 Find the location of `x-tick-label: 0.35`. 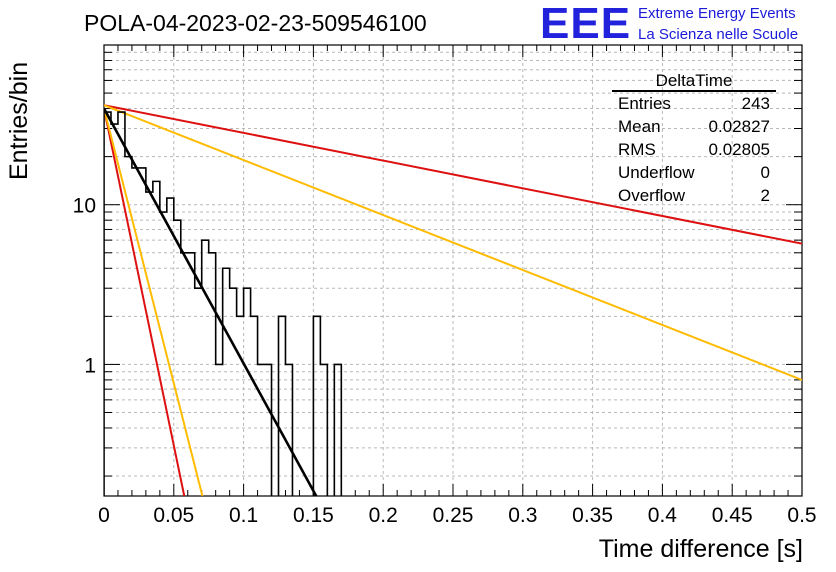

x-tick-label: 0.35 is located at coordinates (592, 515).